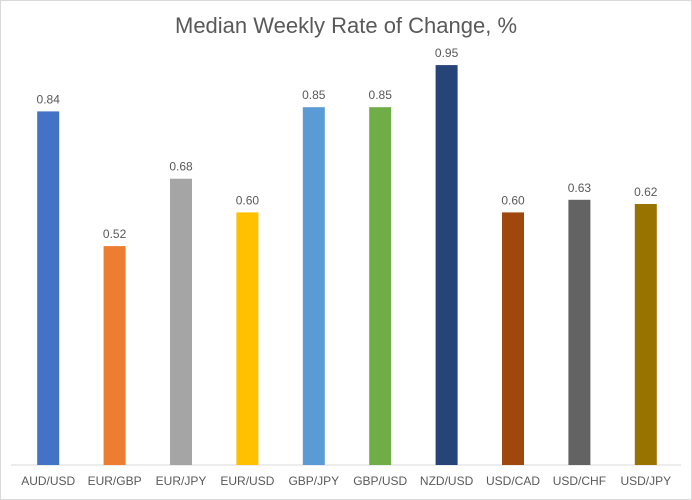  What do you see at coordinates (313, 481) in the screenshot?
I see `x-tick-label: GBP/JPY` at bounding box center [313, 481].